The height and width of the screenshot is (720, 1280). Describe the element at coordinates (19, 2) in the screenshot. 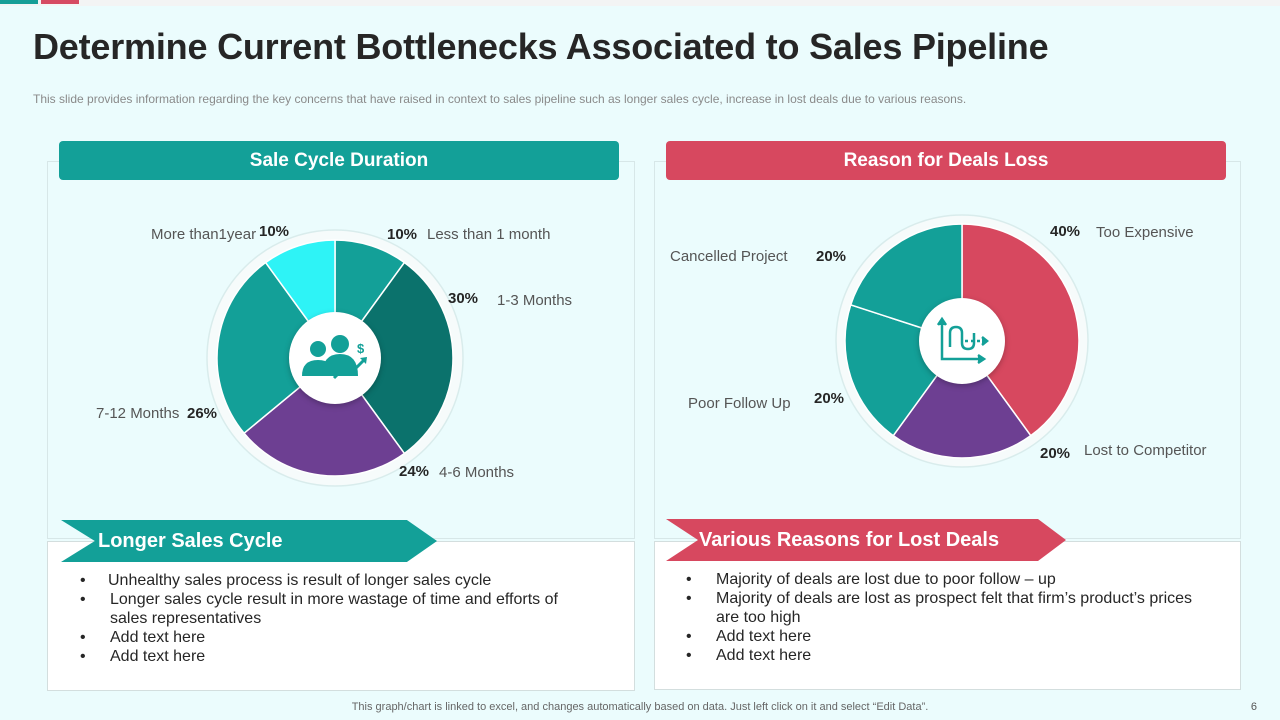

I see `accent-teal` at that location.